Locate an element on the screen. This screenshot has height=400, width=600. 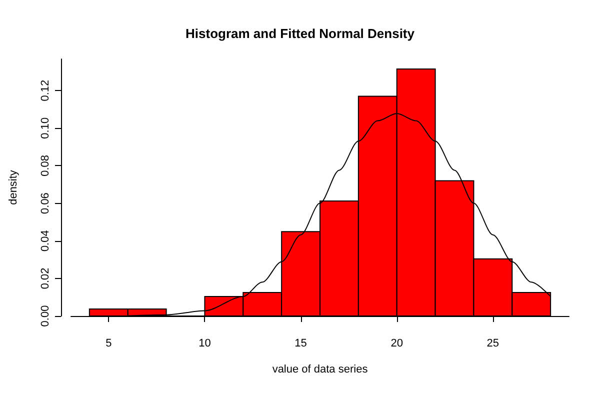
x-axis-title: value of data series is located at coordinates (320, 370).